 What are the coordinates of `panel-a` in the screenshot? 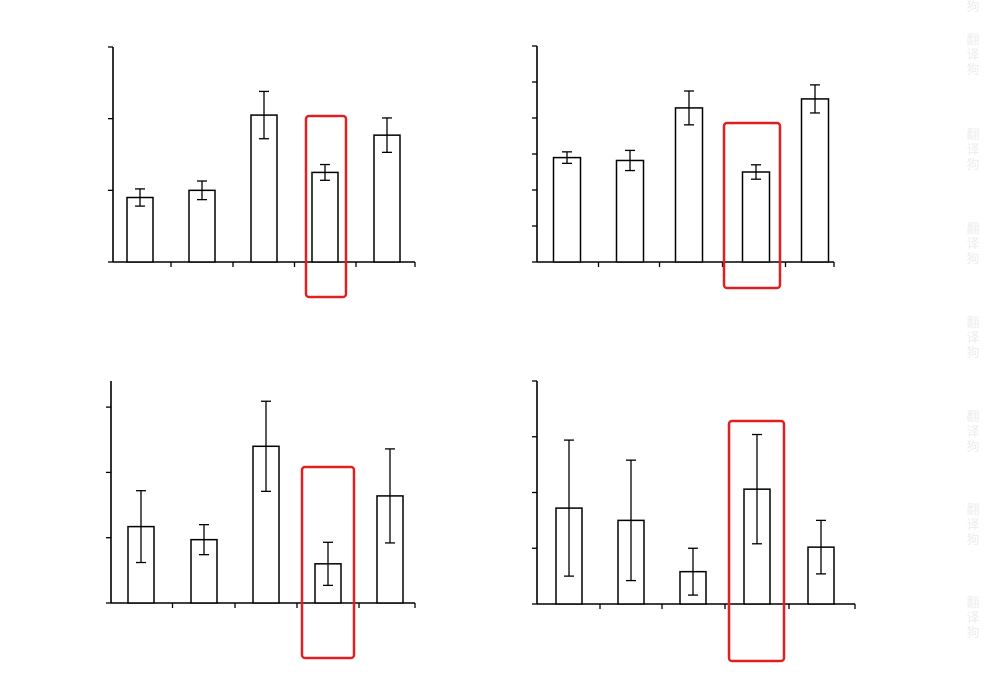 It's located at (262, 172).